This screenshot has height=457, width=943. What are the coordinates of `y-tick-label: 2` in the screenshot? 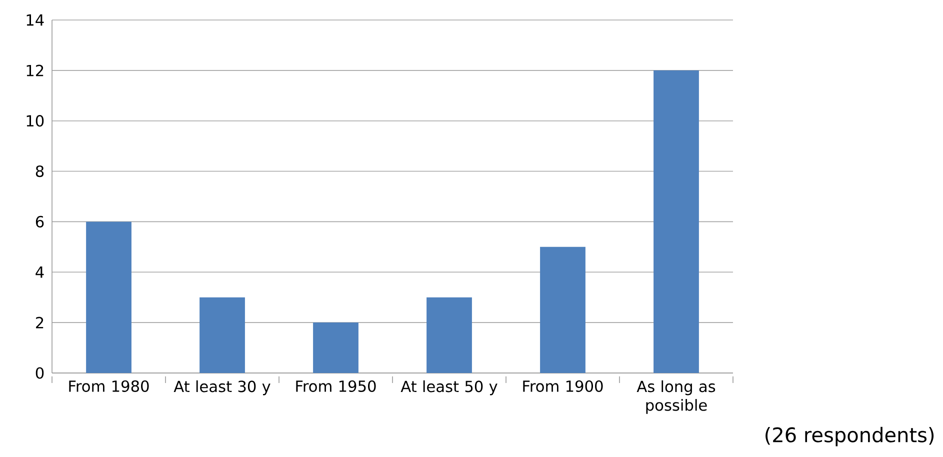 It's located at (40, 322).